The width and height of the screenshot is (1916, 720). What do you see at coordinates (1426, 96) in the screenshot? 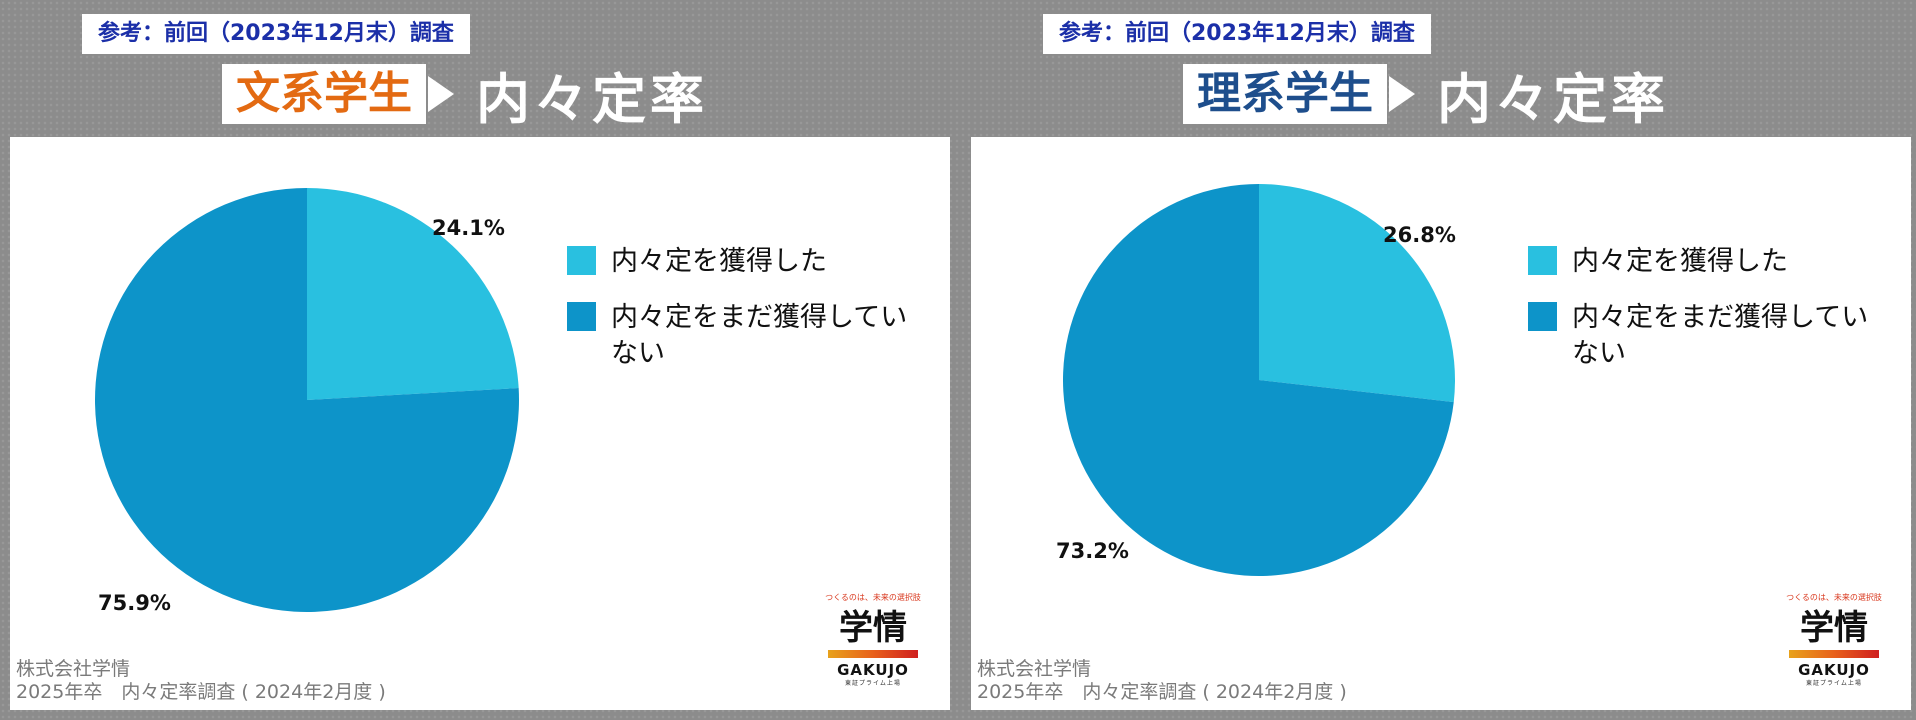
I see `panel-title: 理系学生 内々定率` at bounding box center [1426, 96].